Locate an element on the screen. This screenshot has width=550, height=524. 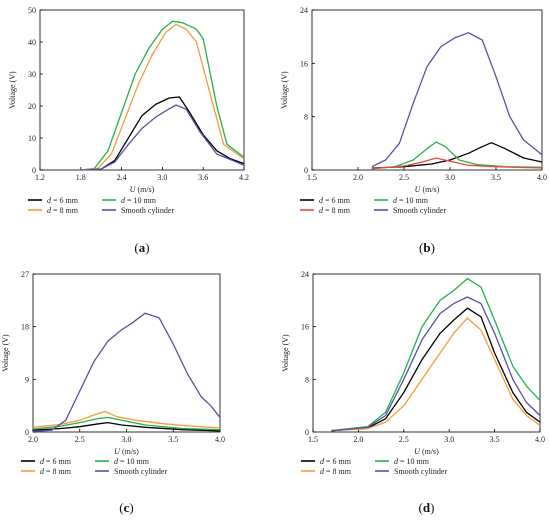
panel-label-letter: b is located at coordinates (426, 247).